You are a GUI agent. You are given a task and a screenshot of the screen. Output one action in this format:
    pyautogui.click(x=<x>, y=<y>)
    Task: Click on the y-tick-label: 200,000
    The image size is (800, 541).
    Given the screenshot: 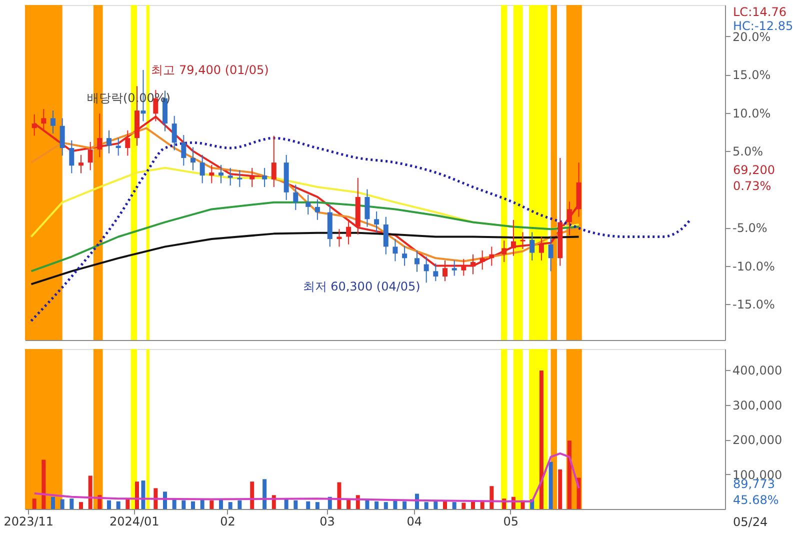 What is the action you would take?
    pyautogui.click(x=757, y=440)
    